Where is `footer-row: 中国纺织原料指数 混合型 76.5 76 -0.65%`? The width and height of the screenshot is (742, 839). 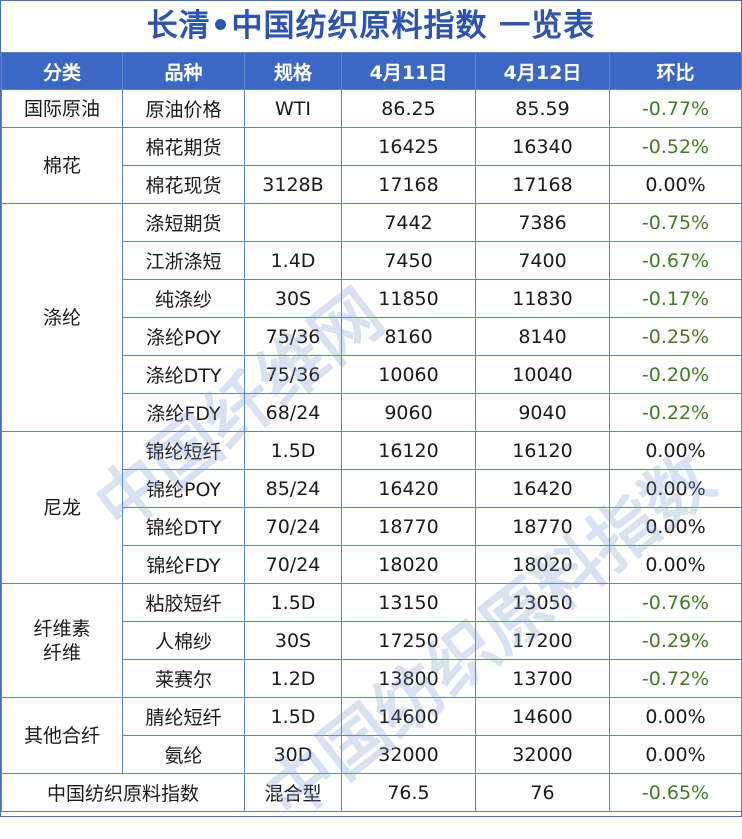 footer-row: 中国纺织原料指数 混合型 76.5 76 -0.65% is located at coordinates (371, 792).